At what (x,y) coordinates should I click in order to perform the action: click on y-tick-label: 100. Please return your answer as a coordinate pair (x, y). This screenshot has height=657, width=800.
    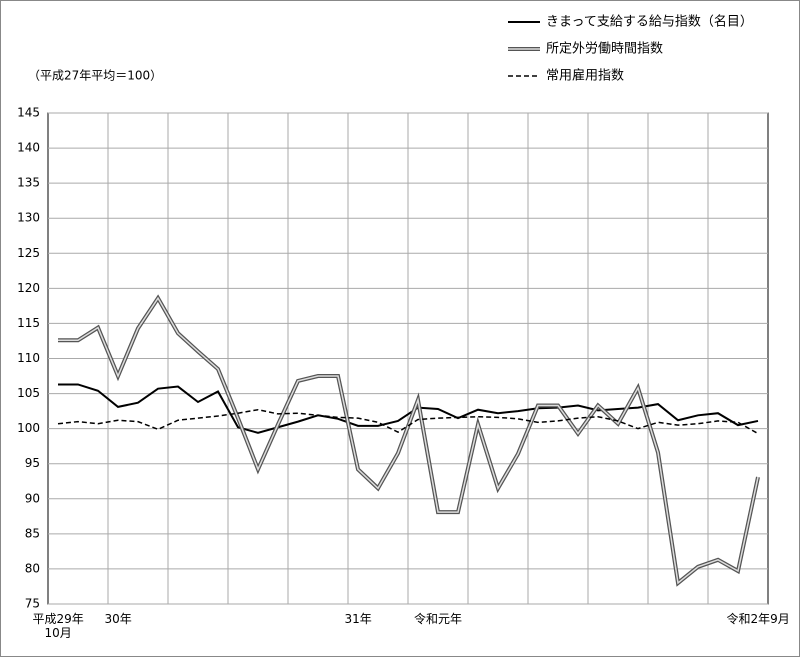
    Looking at the image, I should click on (28, 428).